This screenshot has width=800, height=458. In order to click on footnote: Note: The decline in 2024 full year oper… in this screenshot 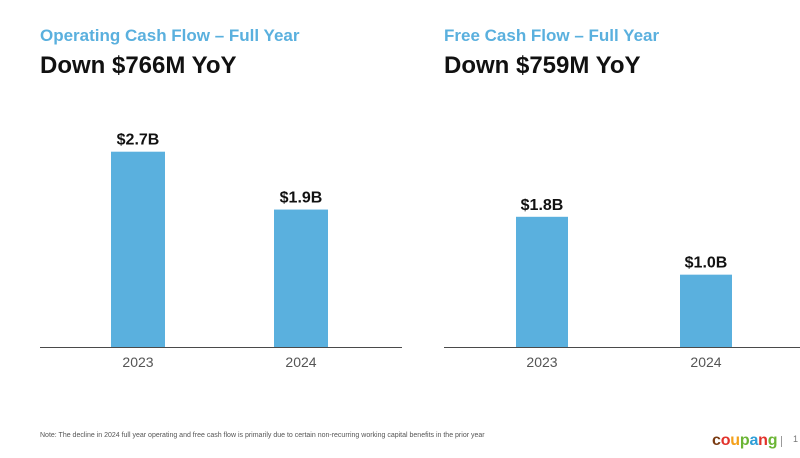, I will do `click(262, 435)`.